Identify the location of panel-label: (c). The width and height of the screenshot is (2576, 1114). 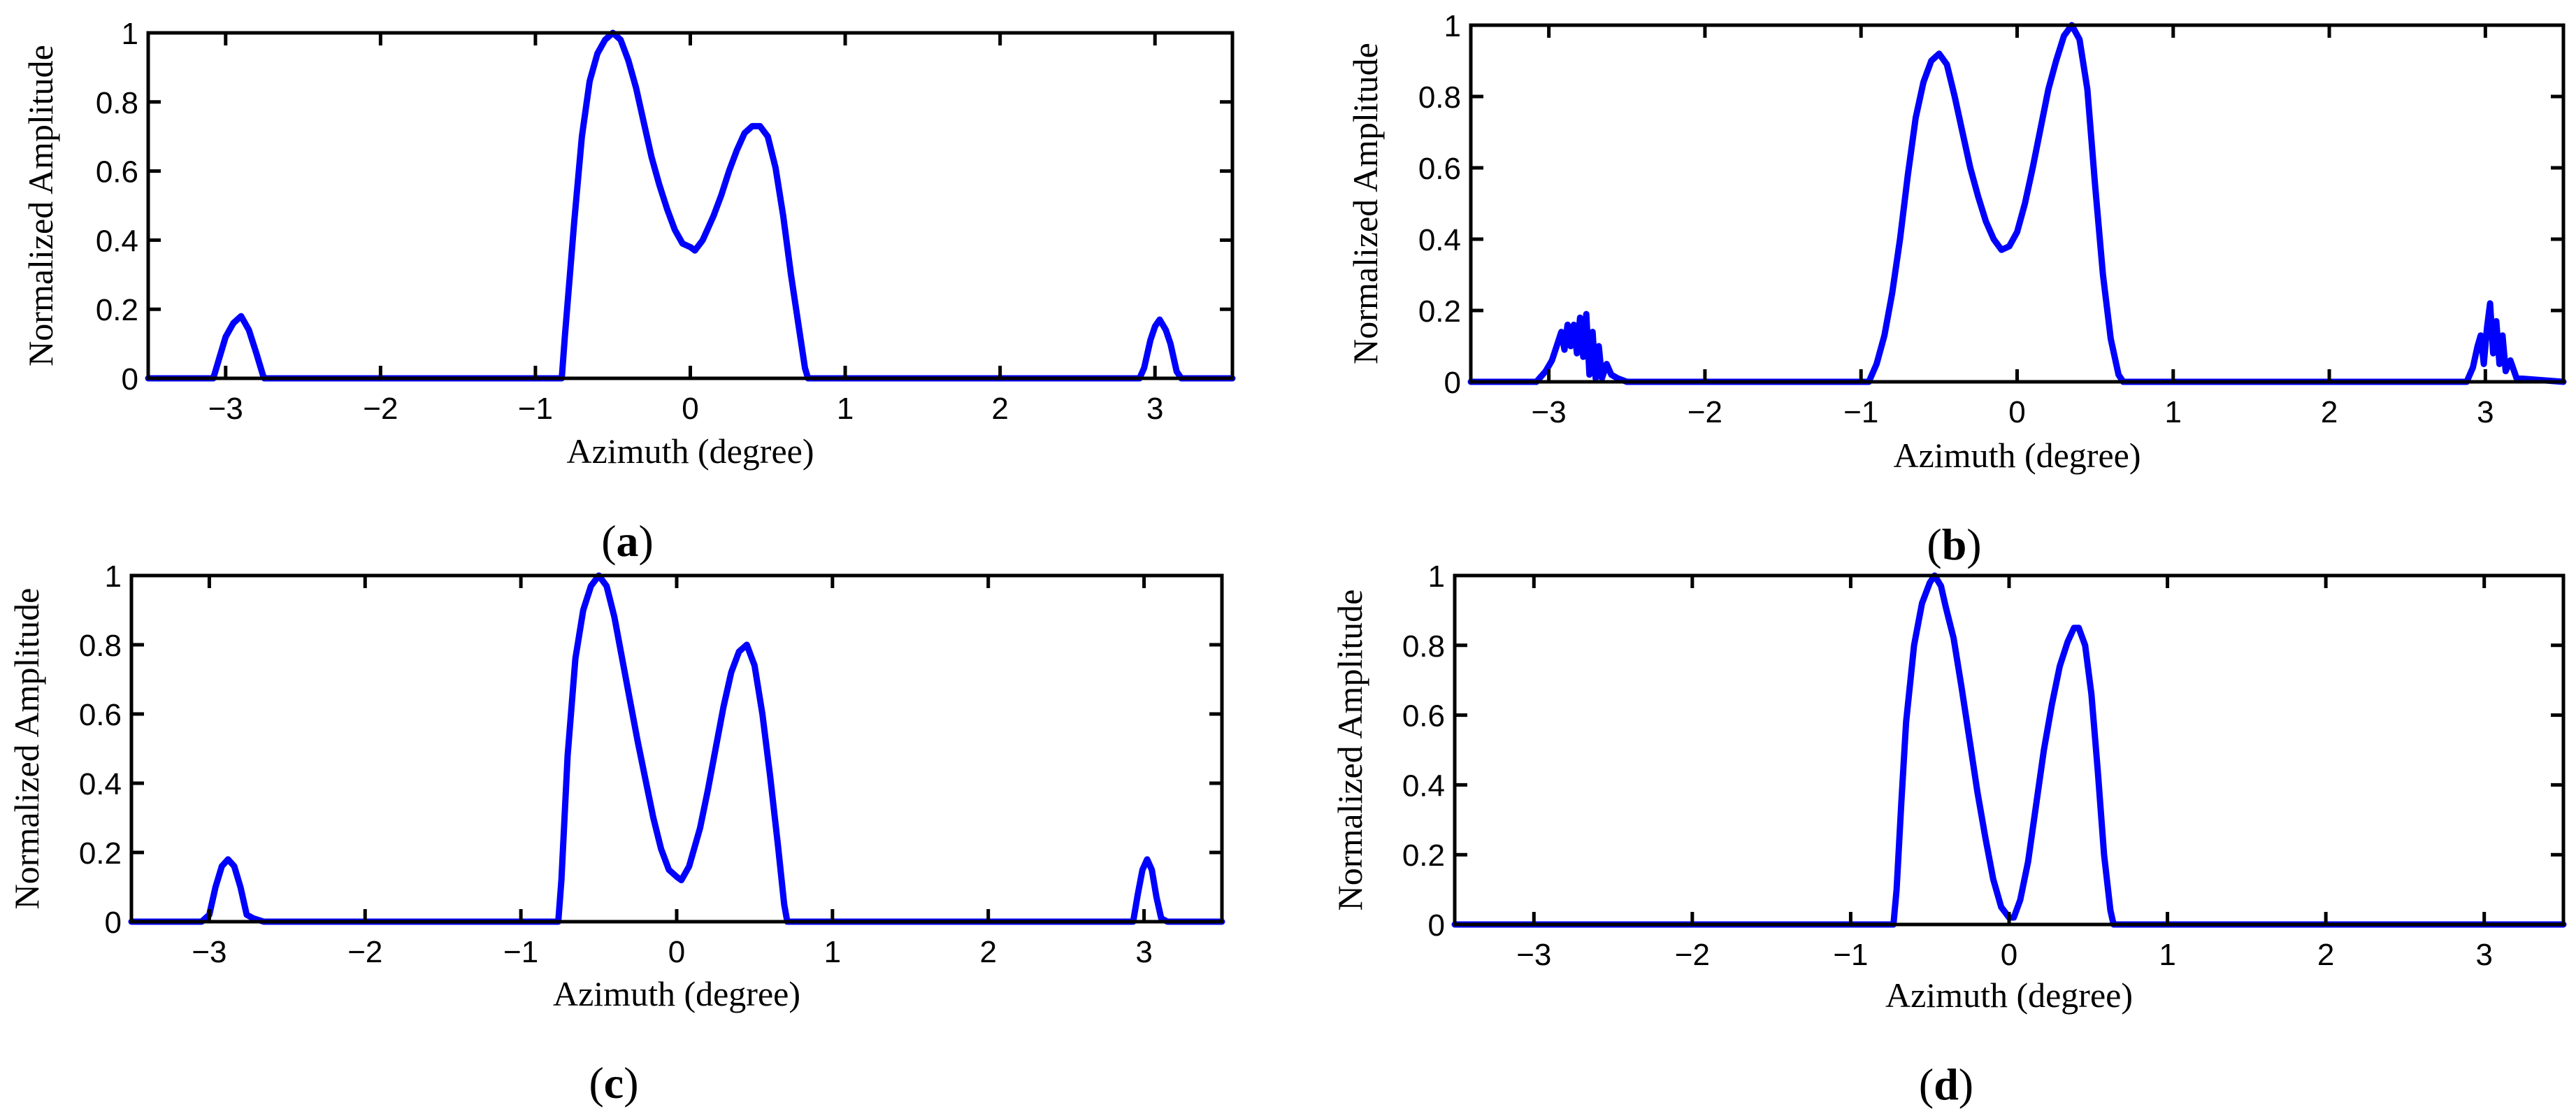
(613, 1083).